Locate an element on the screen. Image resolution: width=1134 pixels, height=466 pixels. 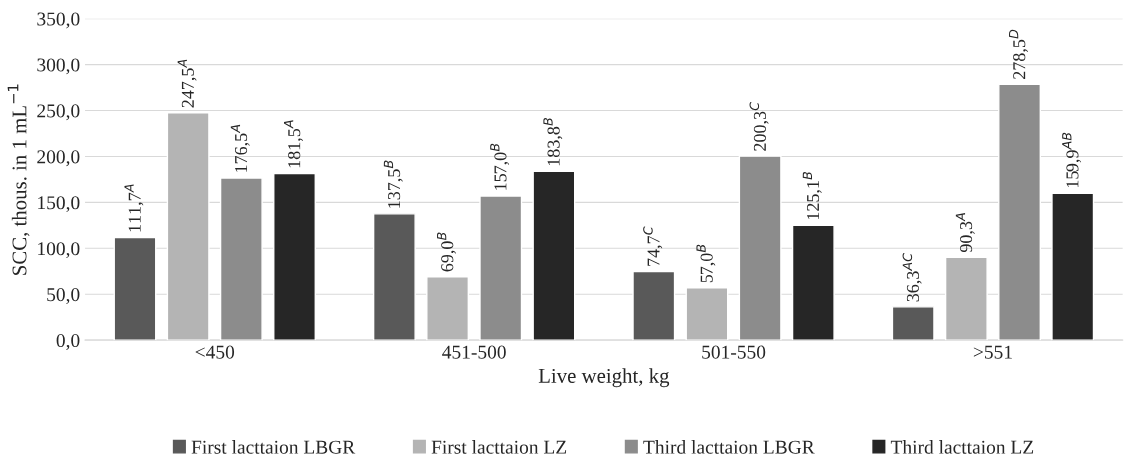
y-tick-label: 0,0 is located at coordinates (68, 342).